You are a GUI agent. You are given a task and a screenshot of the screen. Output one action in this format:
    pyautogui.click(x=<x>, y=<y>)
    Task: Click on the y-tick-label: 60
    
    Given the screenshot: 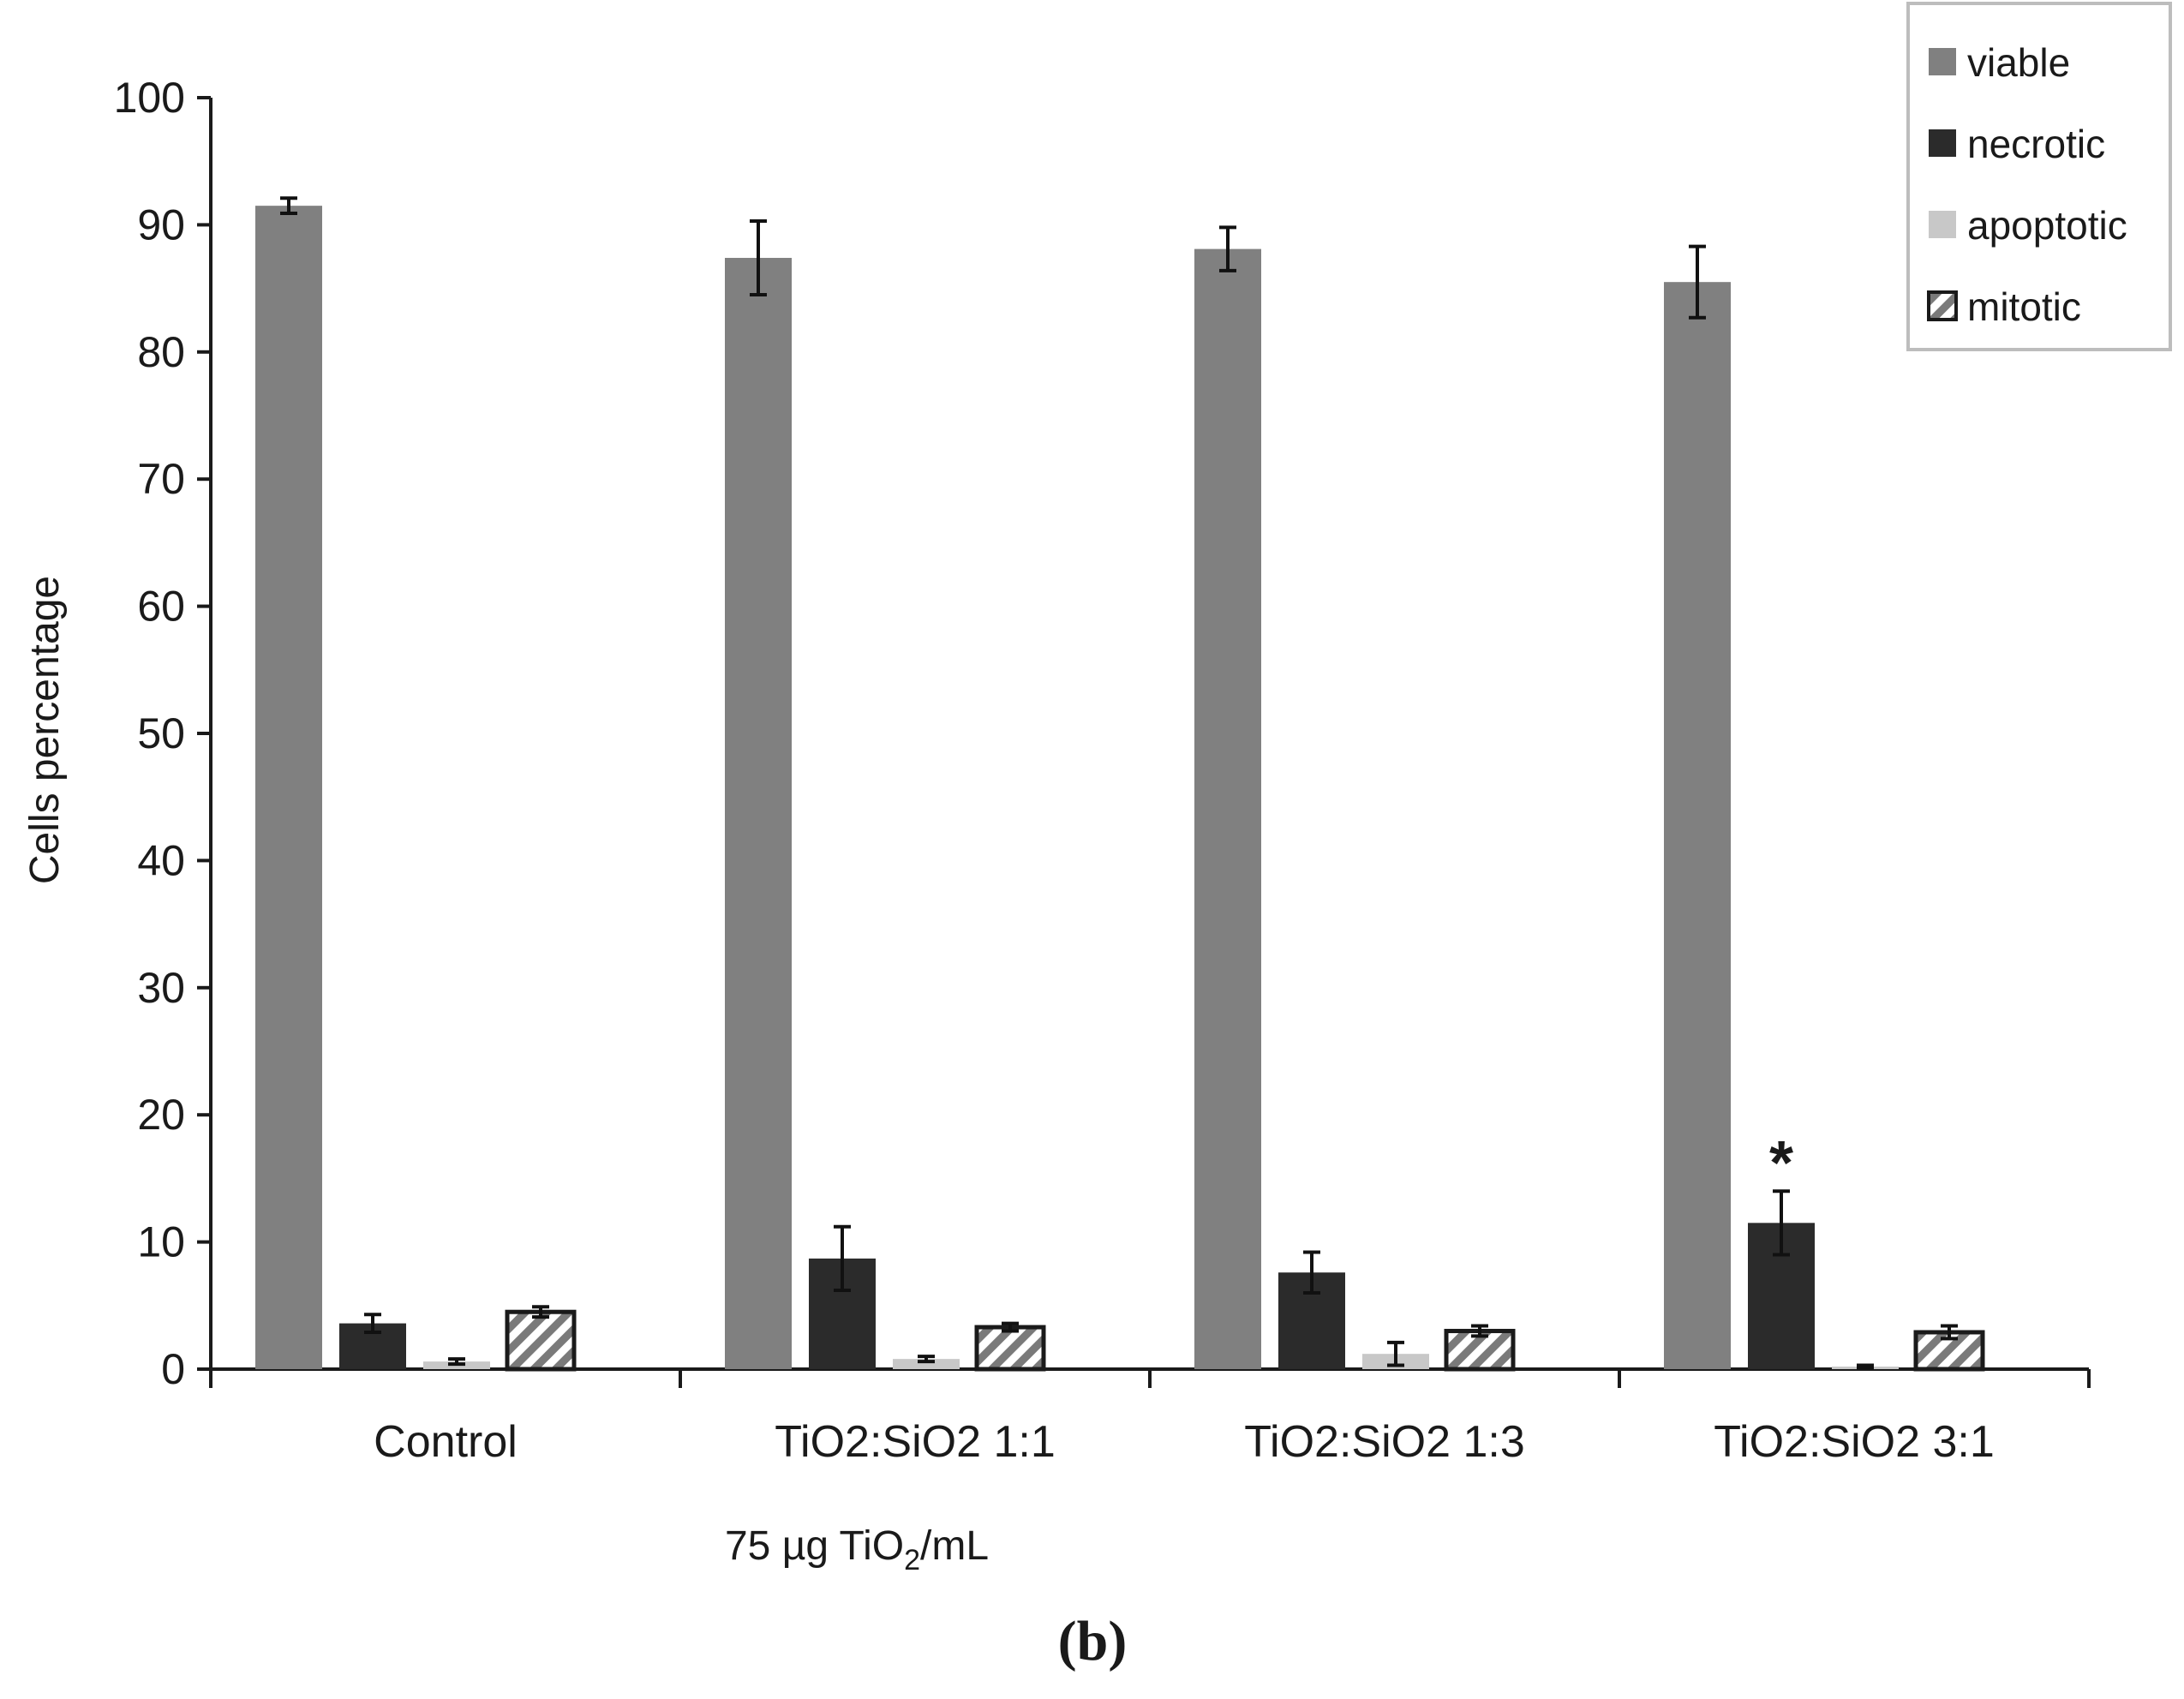 What is the action you would take?
    pyautogui.click(x=161, y=607)
    